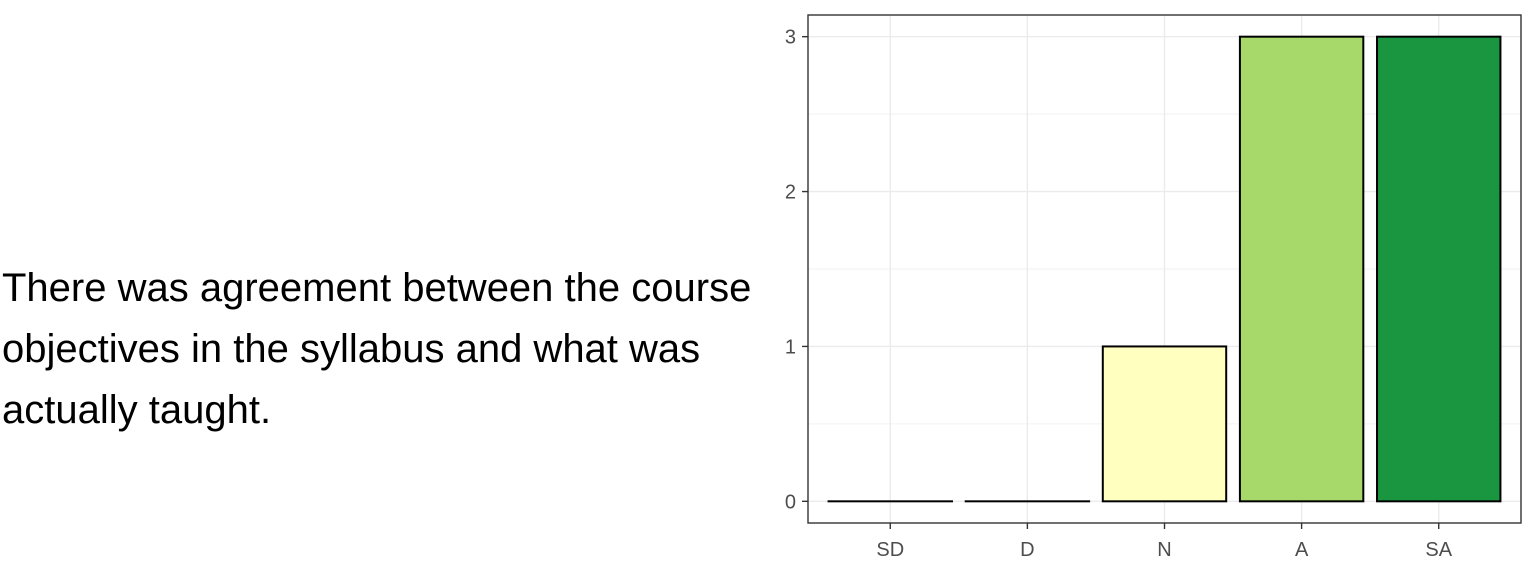  Describe the element at coordinates (790, 502) in the screenshot. I see `y-tick-label: 0` at that location.